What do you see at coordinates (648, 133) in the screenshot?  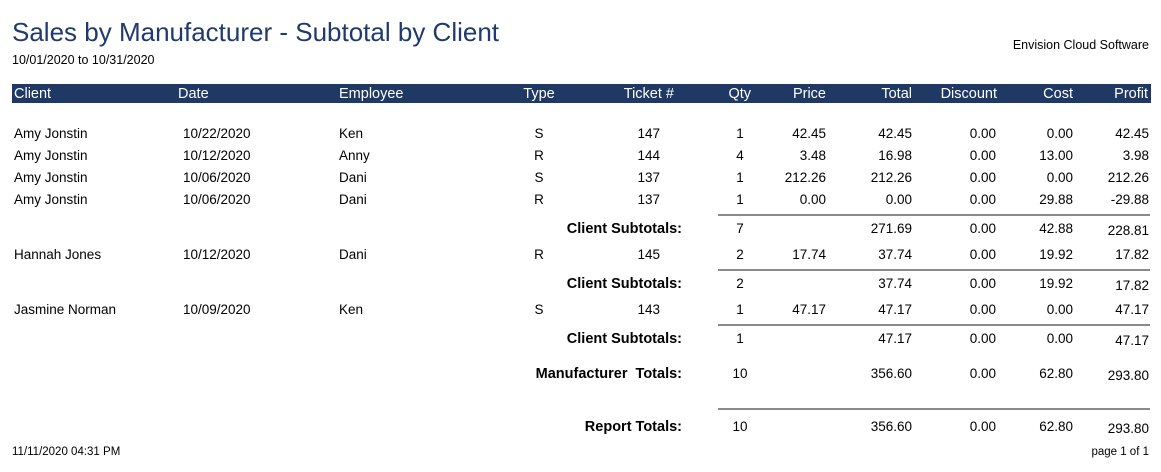 I see `table-cell: 147` at bounding box center [648, 133].